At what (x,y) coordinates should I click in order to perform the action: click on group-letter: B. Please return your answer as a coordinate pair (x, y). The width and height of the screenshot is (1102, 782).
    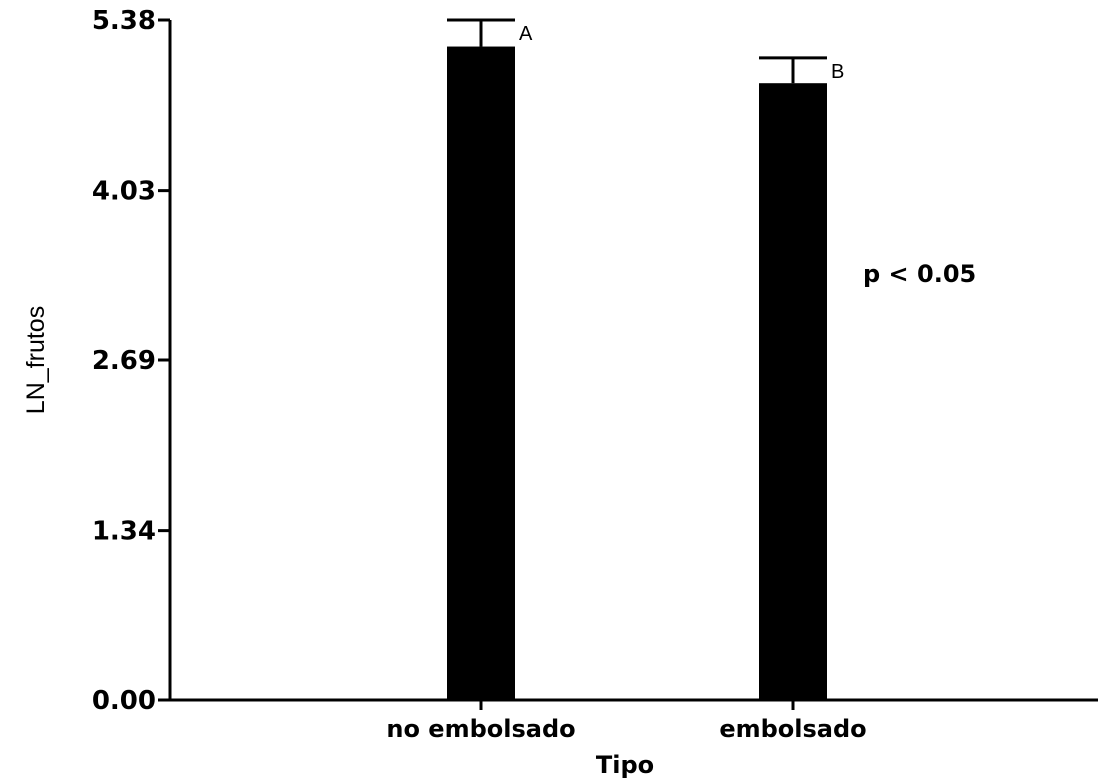
    Looking at the image, I should click on (837, 72).